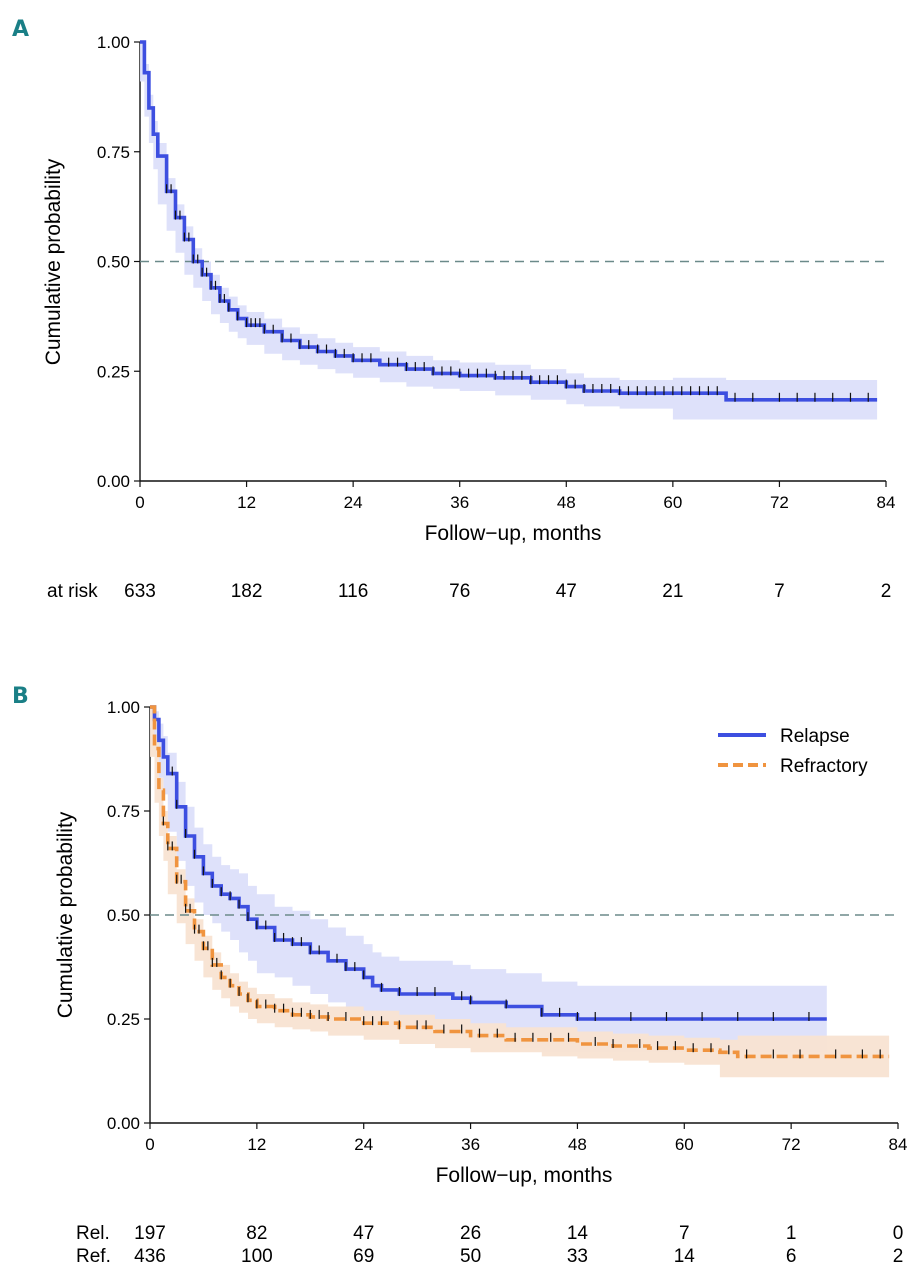 This screenshot has height=1280, width=920. Describe the element at coordinates (577, 1144) in the screenshot. I see `panel-b-x-tick-label: 48` at that location.